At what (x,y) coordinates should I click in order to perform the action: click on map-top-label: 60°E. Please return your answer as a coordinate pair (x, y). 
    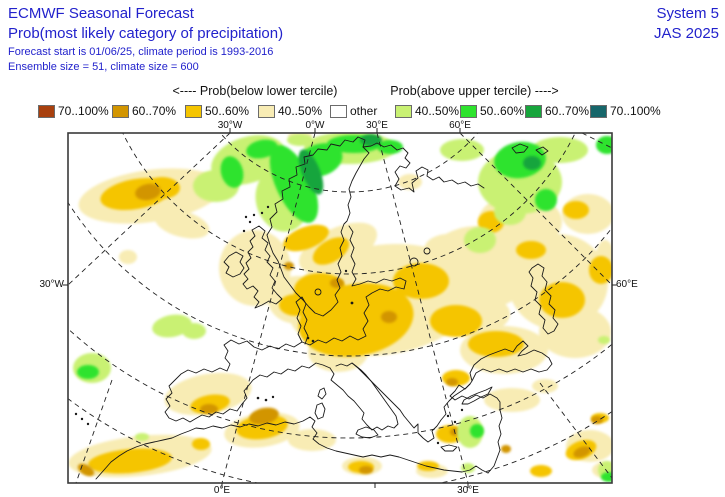
    Looking at the image, I should click on (460, 125).